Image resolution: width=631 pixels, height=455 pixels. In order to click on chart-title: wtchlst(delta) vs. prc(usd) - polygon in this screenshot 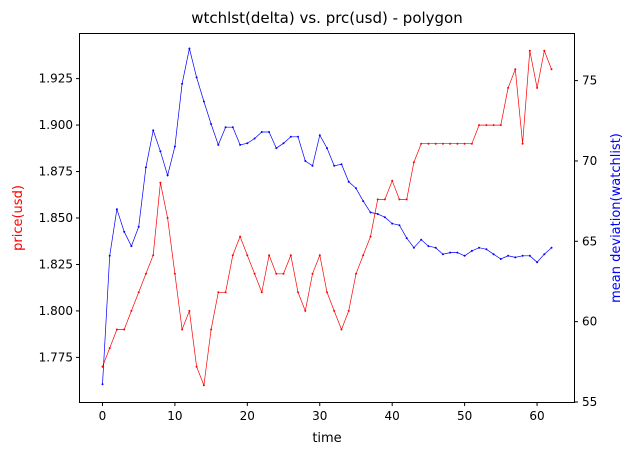, I will do `click(327, 18)`.